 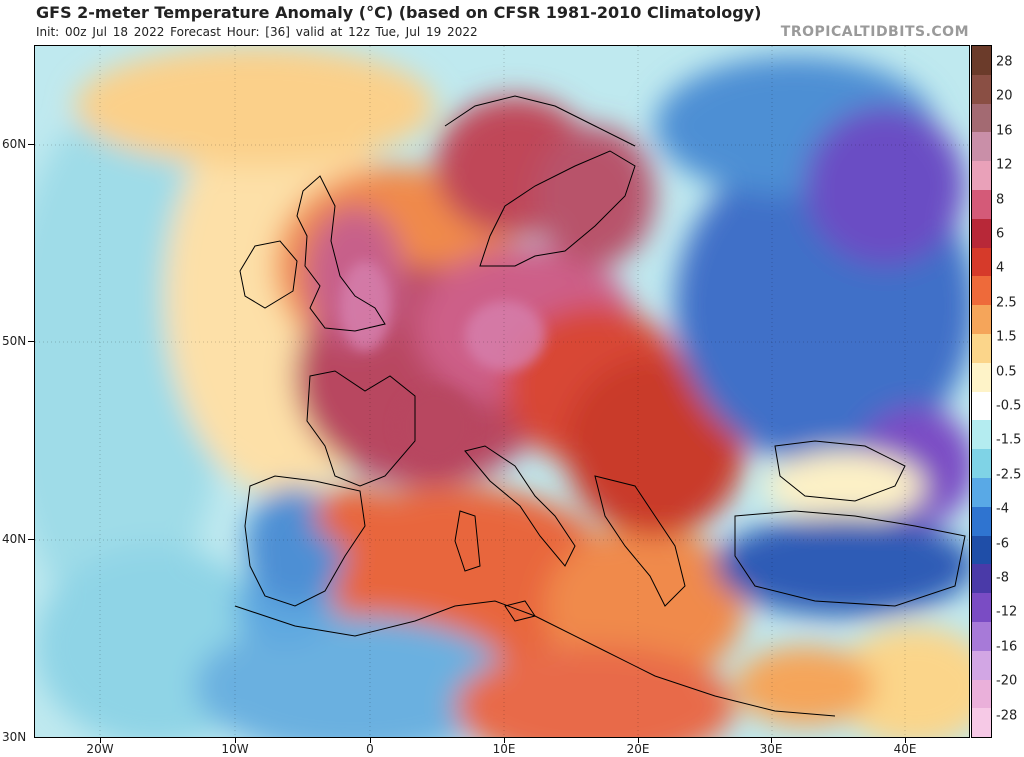 What do you see at coordinates (1006, 303) in the screenshot?
I see `colorbar-label: 2.5` at bounding box center [1006, 303].